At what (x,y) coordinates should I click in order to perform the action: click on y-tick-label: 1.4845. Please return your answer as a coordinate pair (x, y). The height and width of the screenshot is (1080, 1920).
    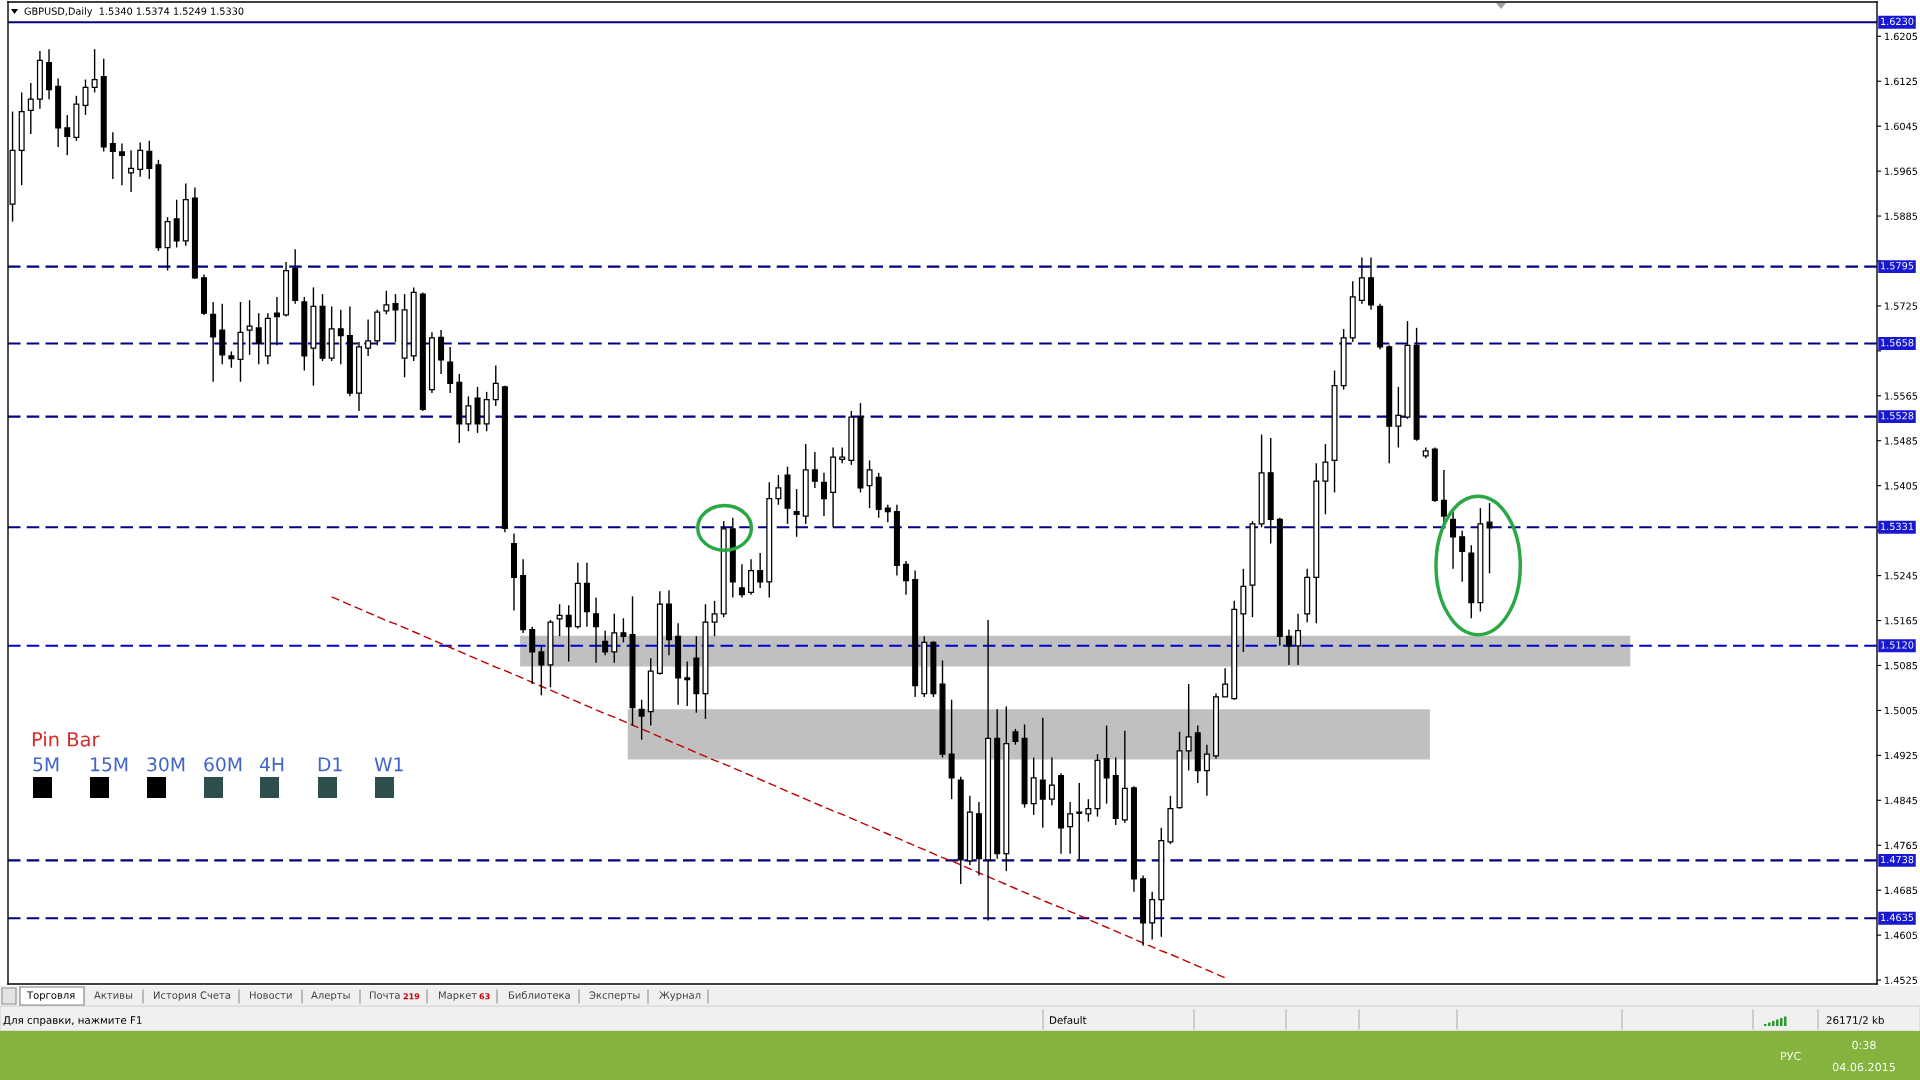
    Looking at the image, I should click on (1901, 800).